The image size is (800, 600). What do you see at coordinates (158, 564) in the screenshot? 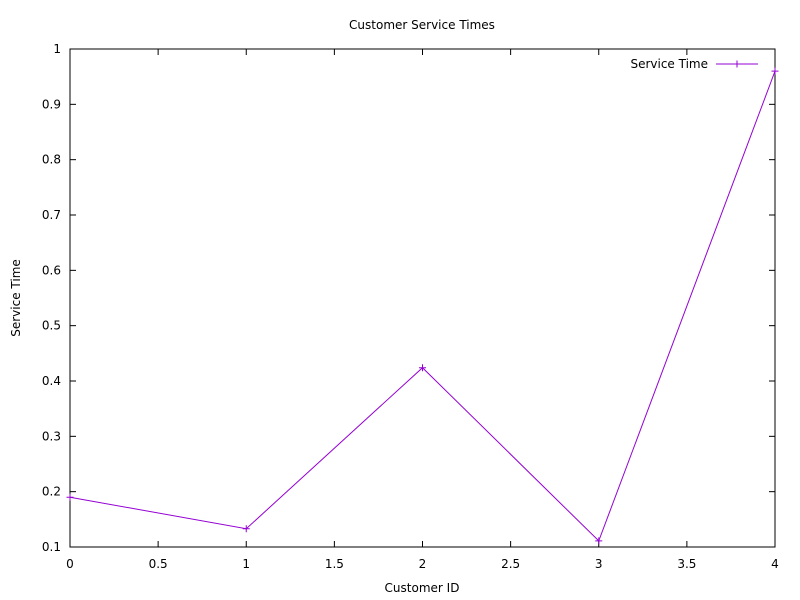
I see `x-tick-label: 0.5` at bounding box center [158, 564].